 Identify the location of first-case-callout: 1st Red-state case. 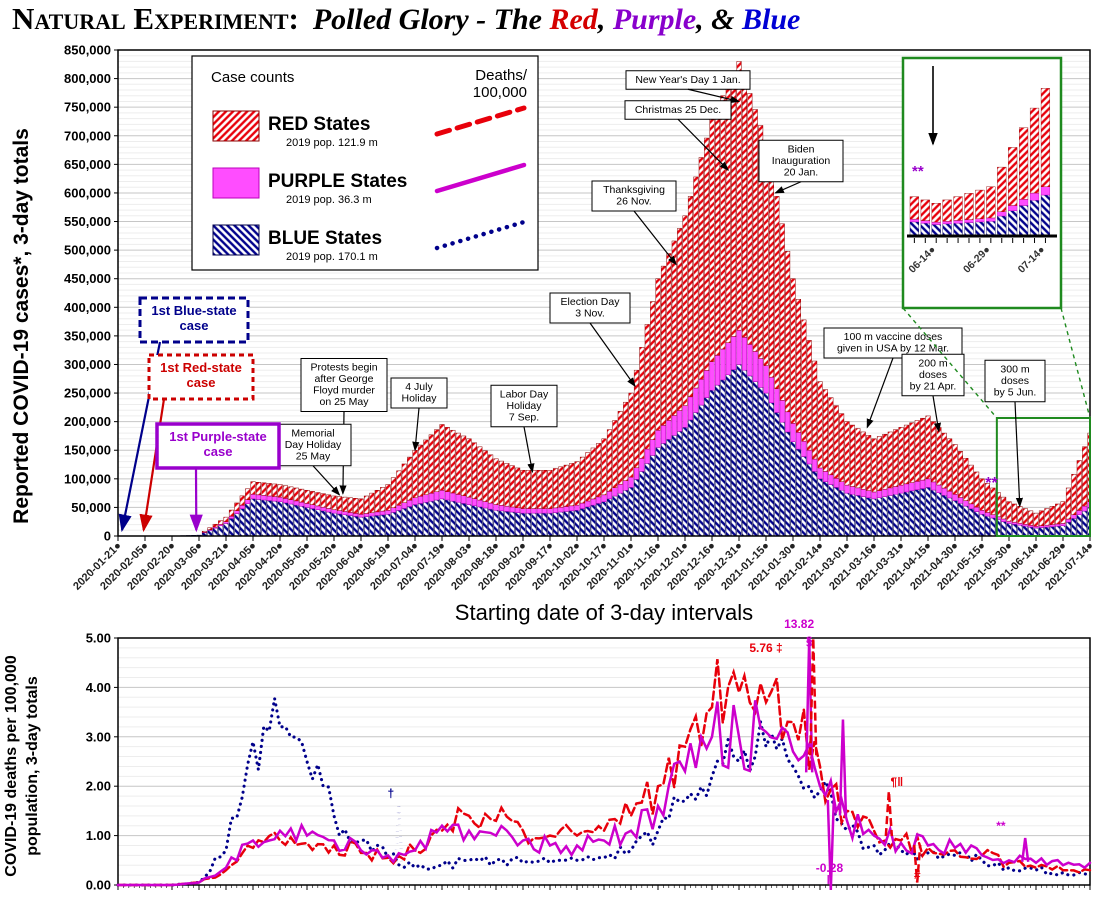
(197, 443).